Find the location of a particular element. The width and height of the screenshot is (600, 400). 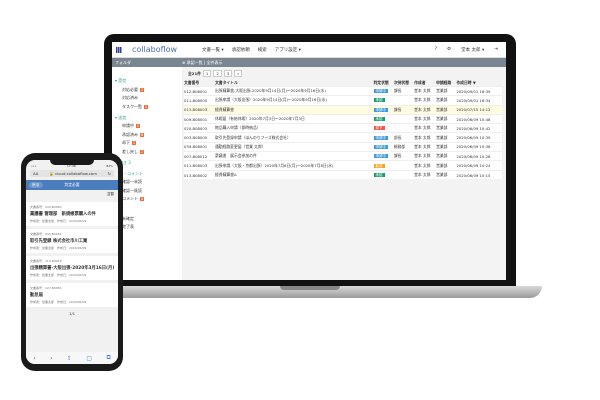

address-bar: AA 🔒 cloud.collaboflow.com ↻ is located at coordinates (72, 173).